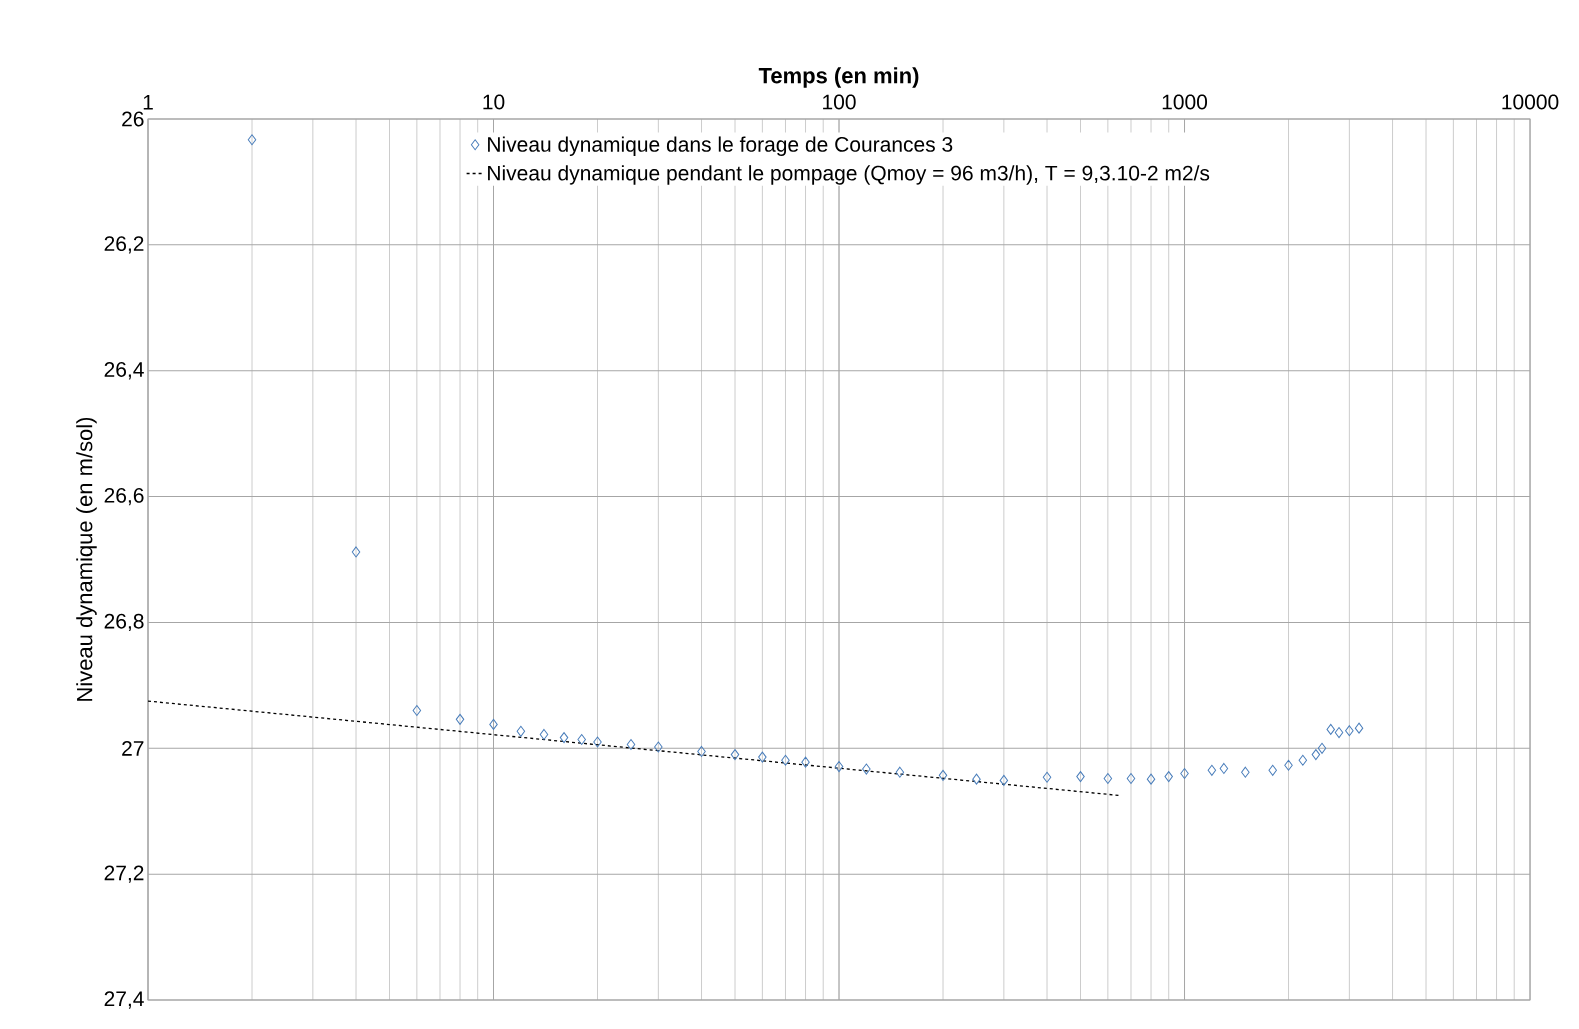  I want to click on y-tick-label: 27,2, so click(124, 874).